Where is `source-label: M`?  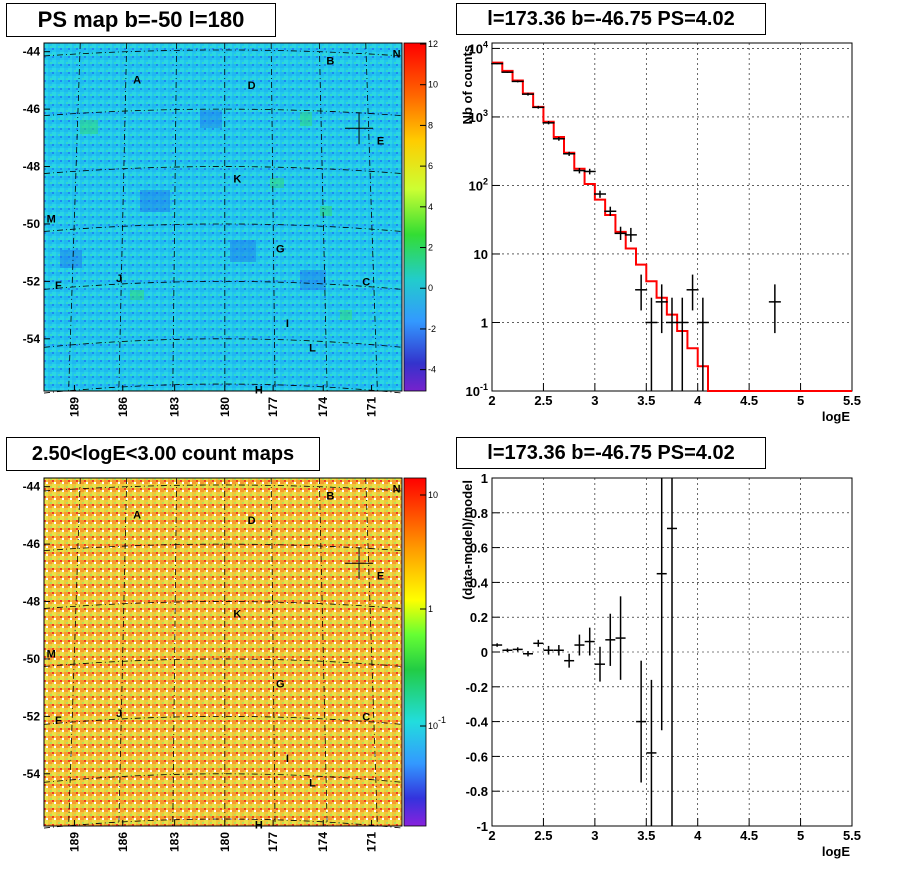 source-label: M is located at coordinates (51, 655).